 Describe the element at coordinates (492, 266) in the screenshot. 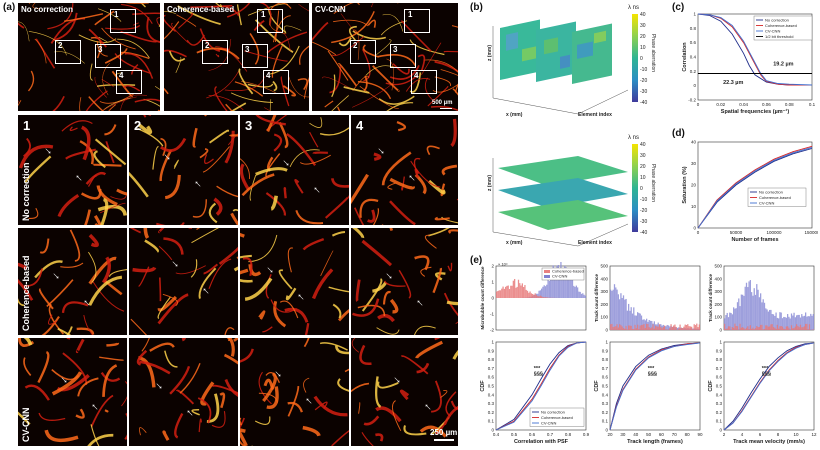

I see `y-tick-label: 2` at that location.